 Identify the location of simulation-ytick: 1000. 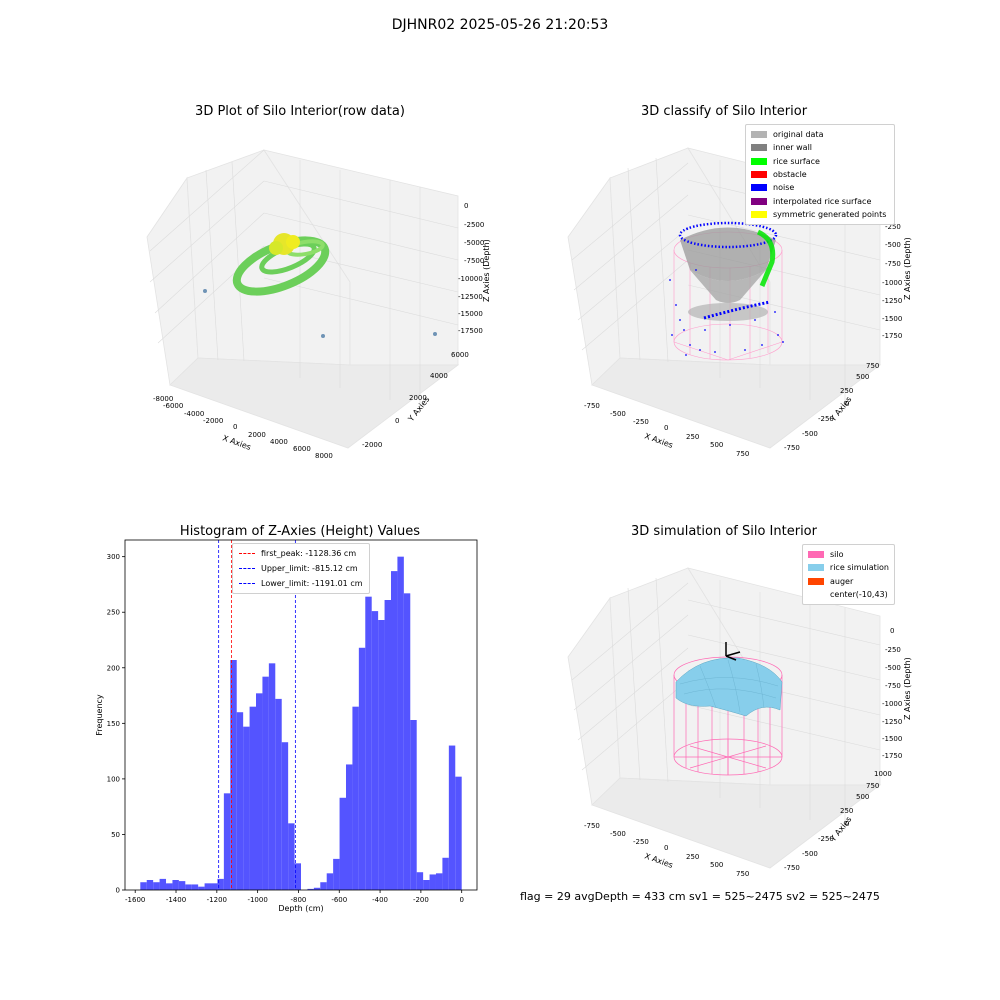
(883, 774).